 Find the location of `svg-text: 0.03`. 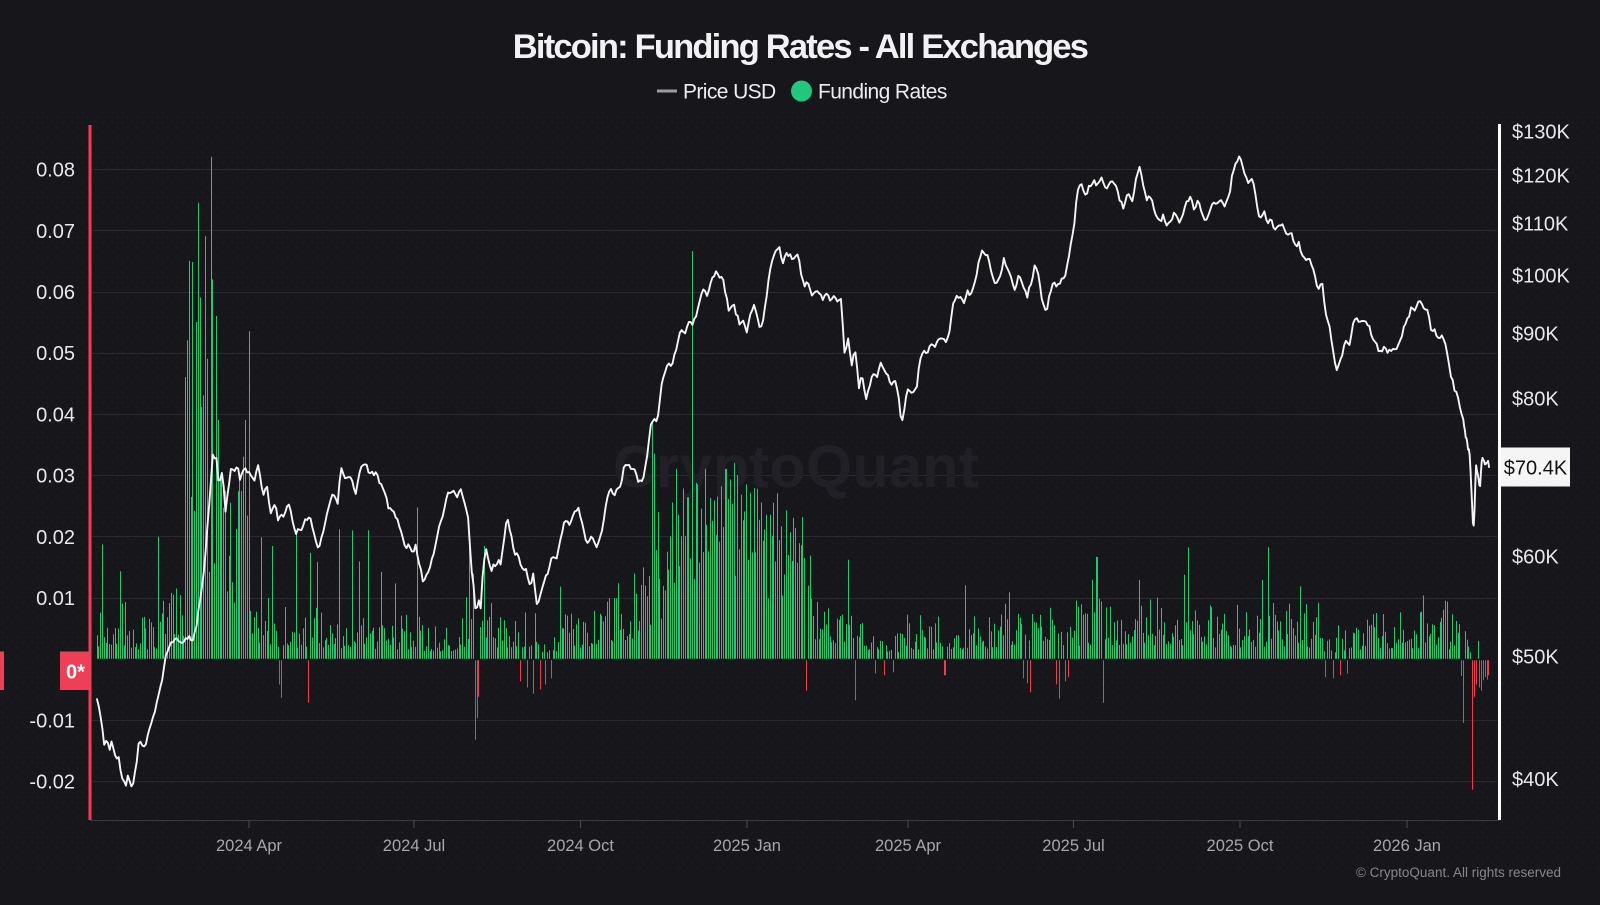

svg-text: 0.03 is located at coordinates (55, 477).